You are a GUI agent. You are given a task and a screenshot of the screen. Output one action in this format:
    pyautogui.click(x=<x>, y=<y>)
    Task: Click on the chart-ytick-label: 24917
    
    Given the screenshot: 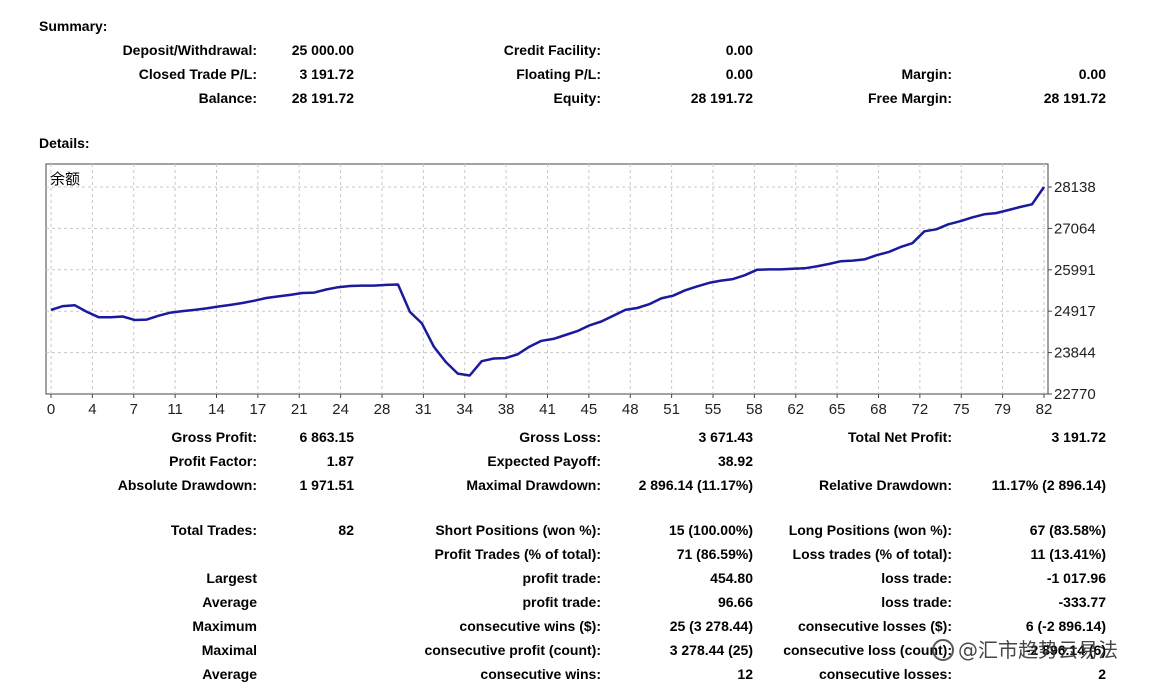 What is the action you would take?
    pyautogui.click(x=1075, y=311)
    